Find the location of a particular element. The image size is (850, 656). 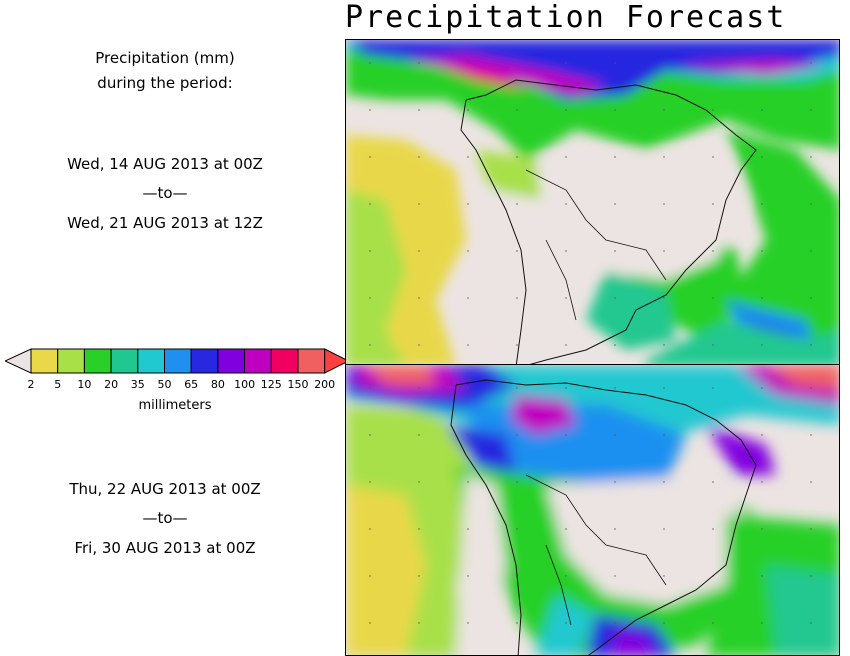

period1-start: Wed, 14 AUG 2013 at 00Z is located at coordinates (165, 164).